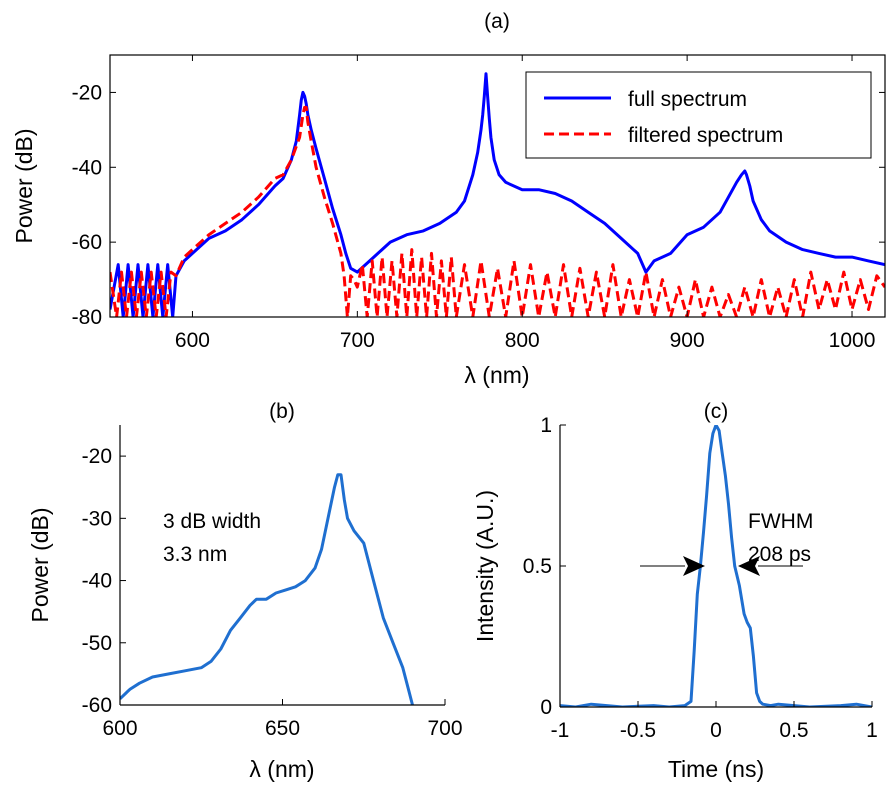 This screenshot has width=890, height=790. I want to click on panel-b-series, so click(267, 589).